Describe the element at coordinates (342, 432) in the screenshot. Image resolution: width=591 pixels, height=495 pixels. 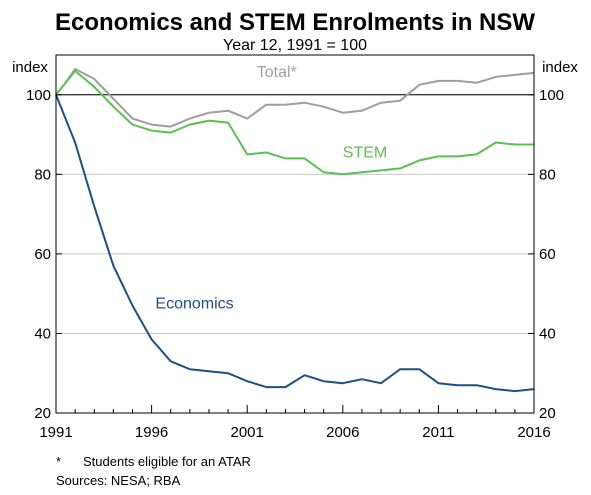
I see `x-tick-label: 2006` at that location.